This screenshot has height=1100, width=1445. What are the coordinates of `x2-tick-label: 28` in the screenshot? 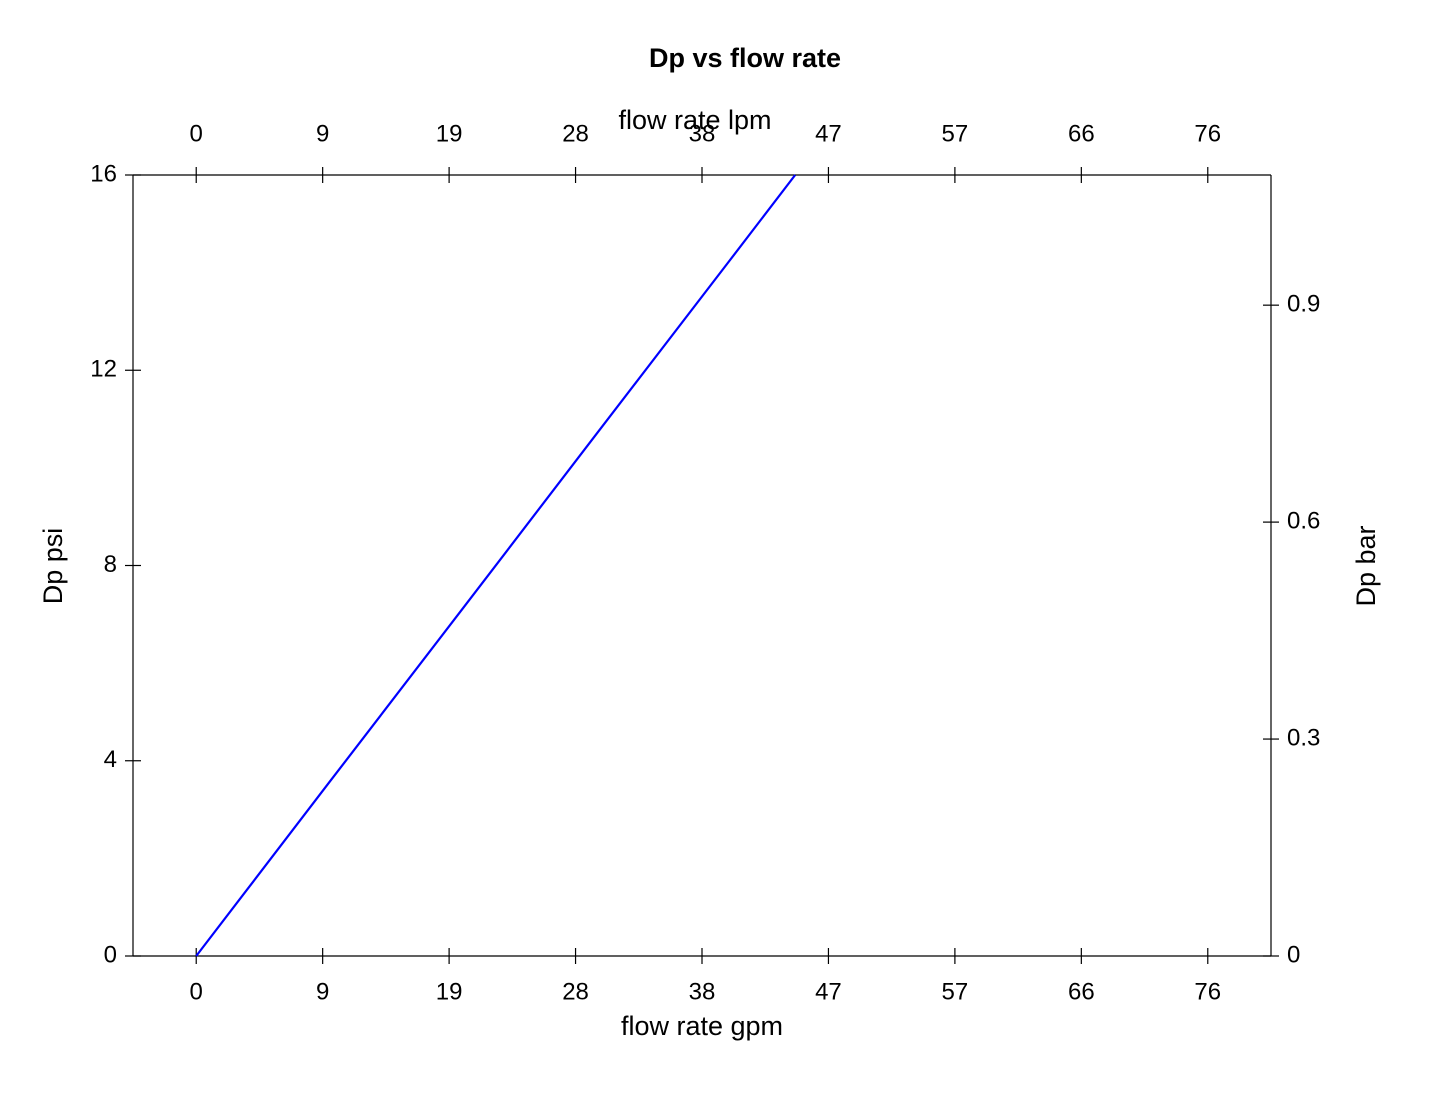 It's located at (575, 133).